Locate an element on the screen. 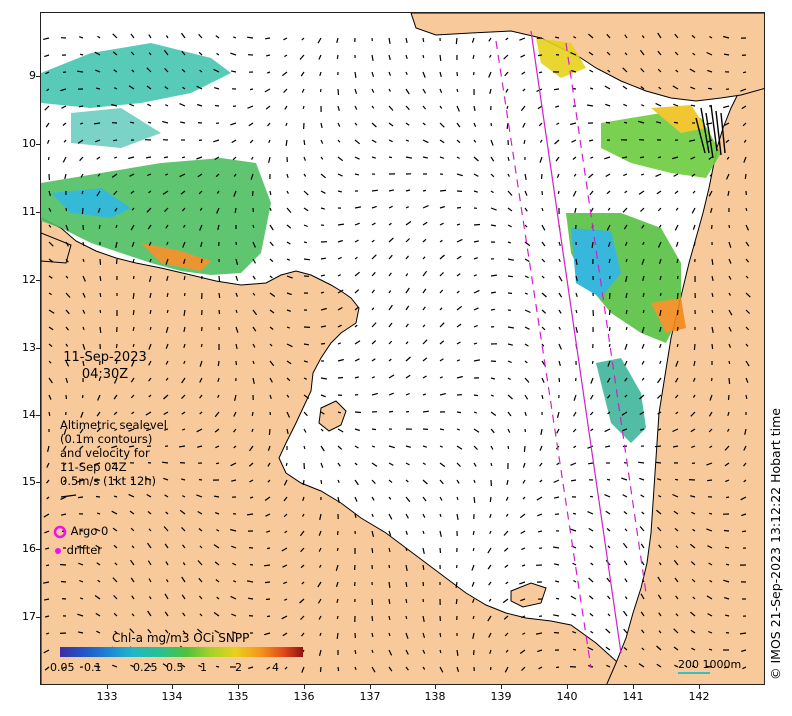  y-tick-label: 9 is located at coordinates (32, 75).